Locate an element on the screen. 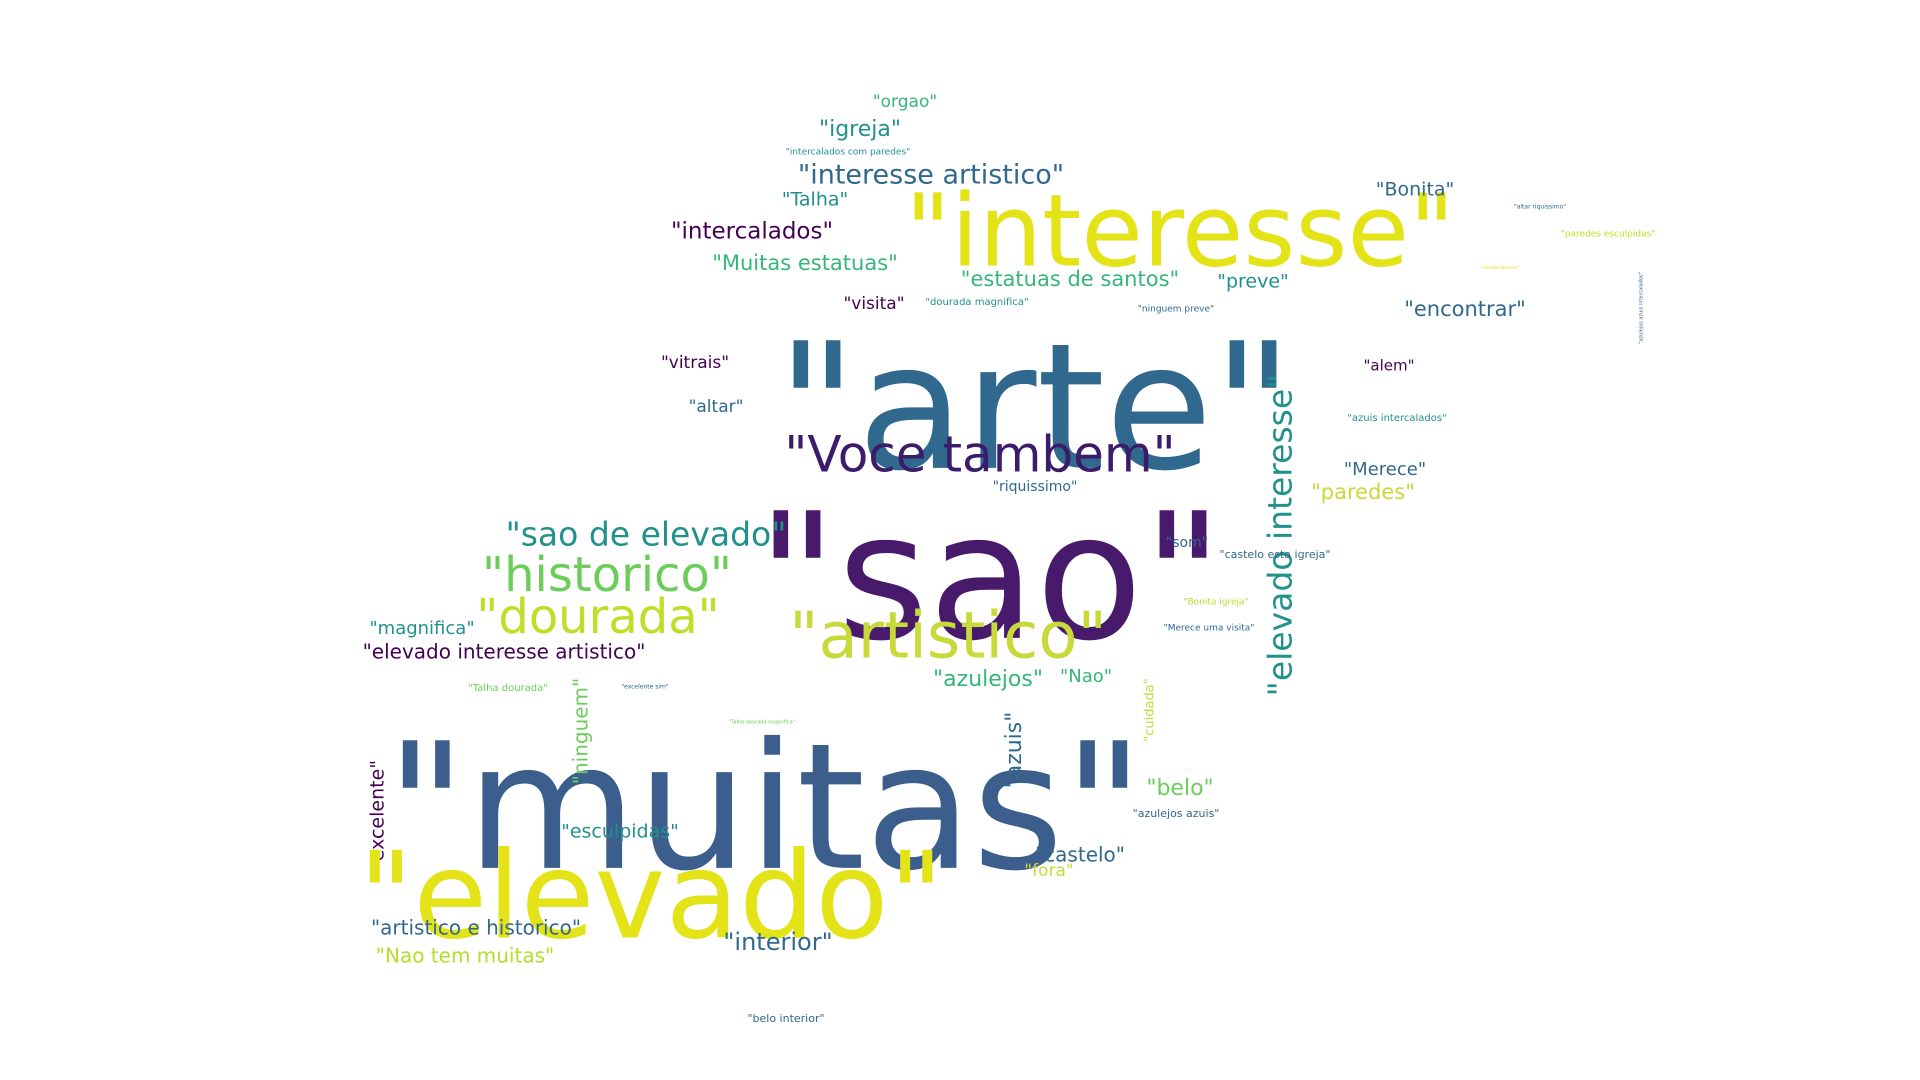 This screenshot has width=1920, height=1080. cloud-word: "Voce tambem" is located at coordinates (979, 455).